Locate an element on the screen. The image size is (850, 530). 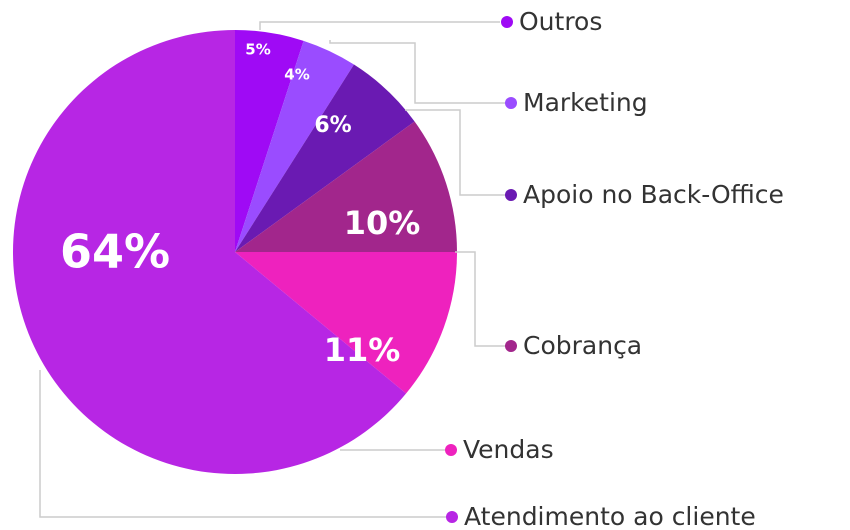
legend-label: Atendimento ao cliente is located at coordinates (610, 516).